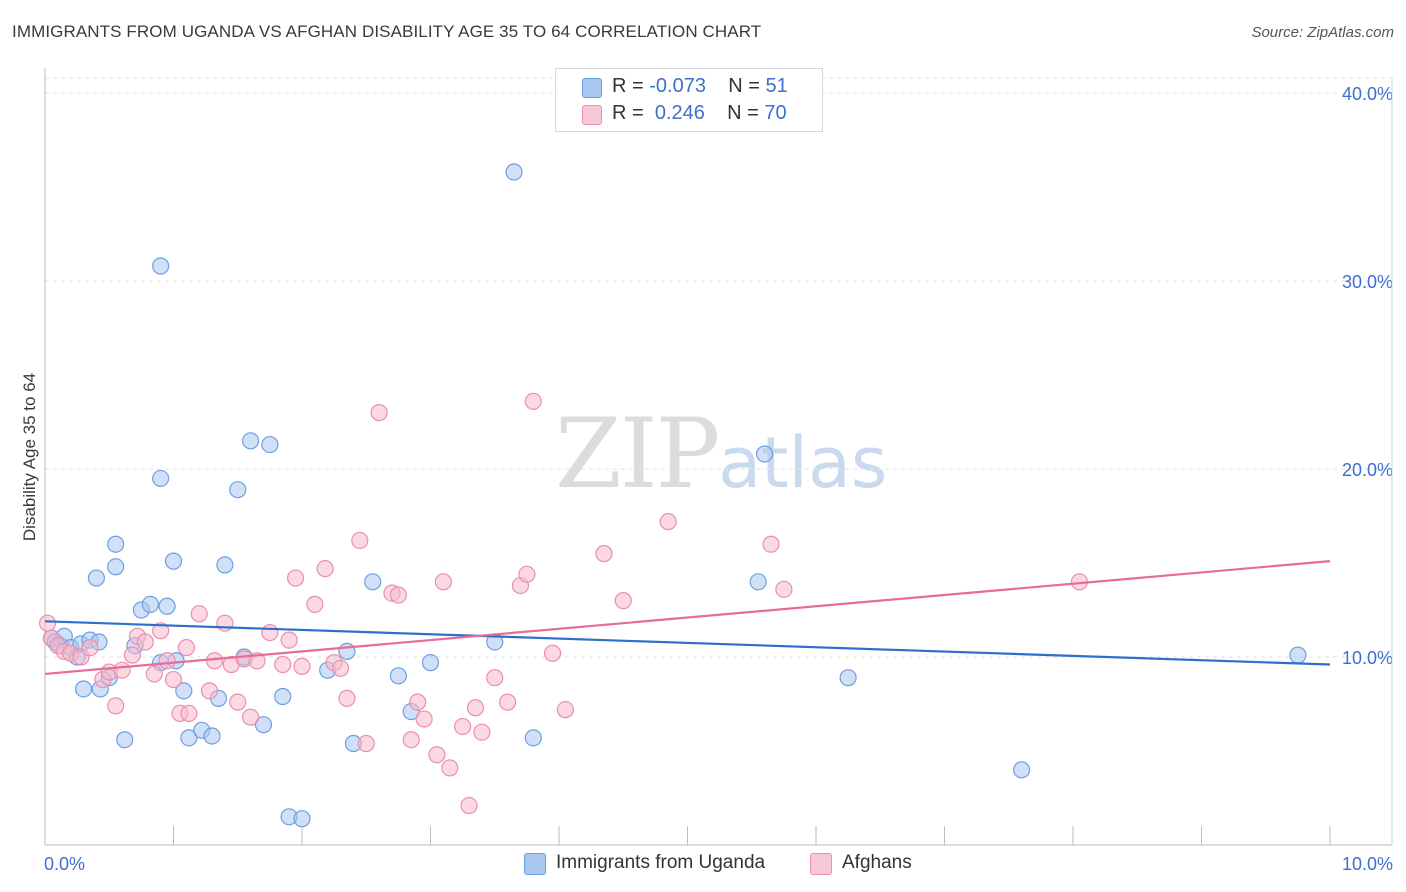 This screenshot has height=892, width=1406. Describe the element at coordinates (628, 113) in the screenshot. I see `legend-r-label: R =` at that location.